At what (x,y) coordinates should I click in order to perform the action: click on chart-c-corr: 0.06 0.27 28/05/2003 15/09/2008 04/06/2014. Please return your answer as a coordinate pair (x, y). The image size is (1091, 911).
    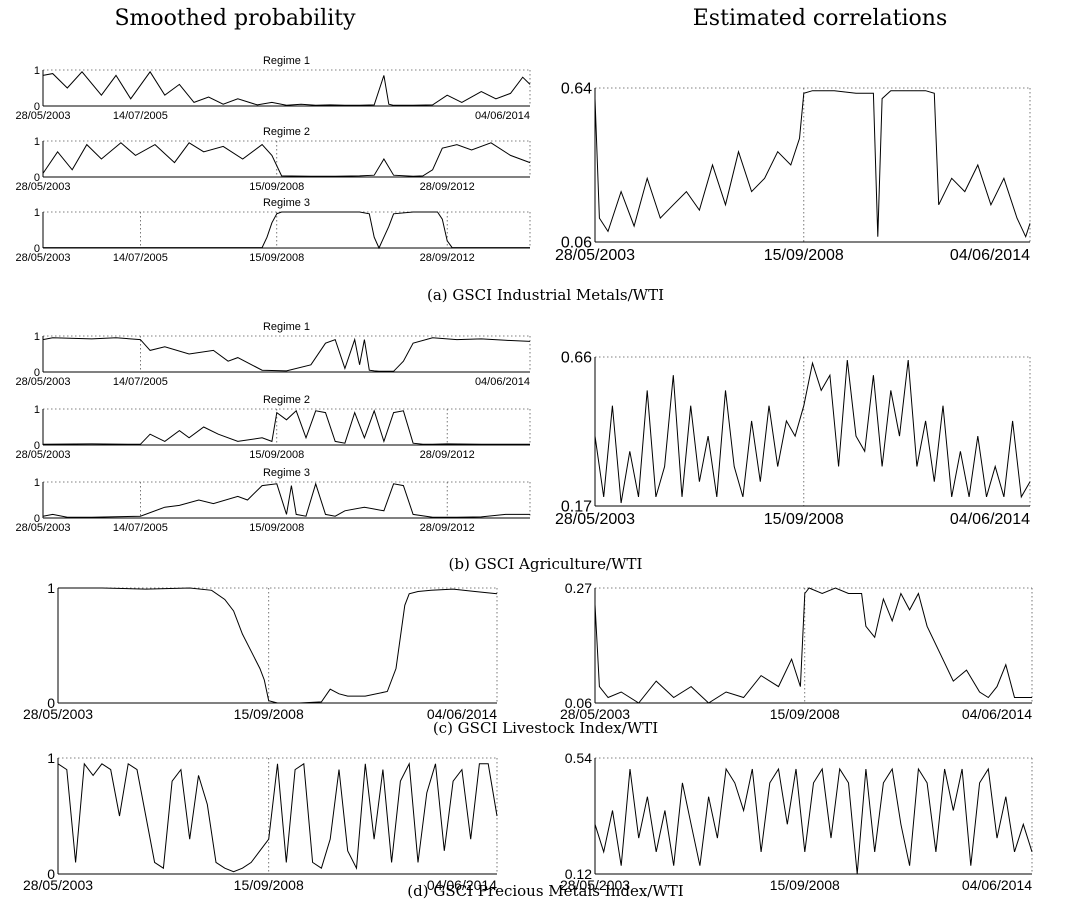
    Looking at the image, I should click on (796, 651).